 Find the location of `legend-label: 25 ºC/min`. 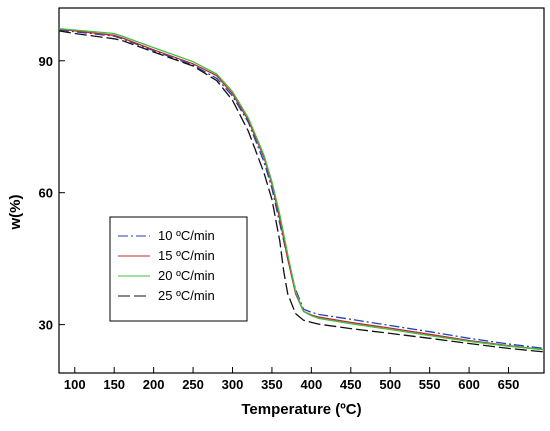

legend-label: 25 ºC/min is located at coordinates (186, 295).